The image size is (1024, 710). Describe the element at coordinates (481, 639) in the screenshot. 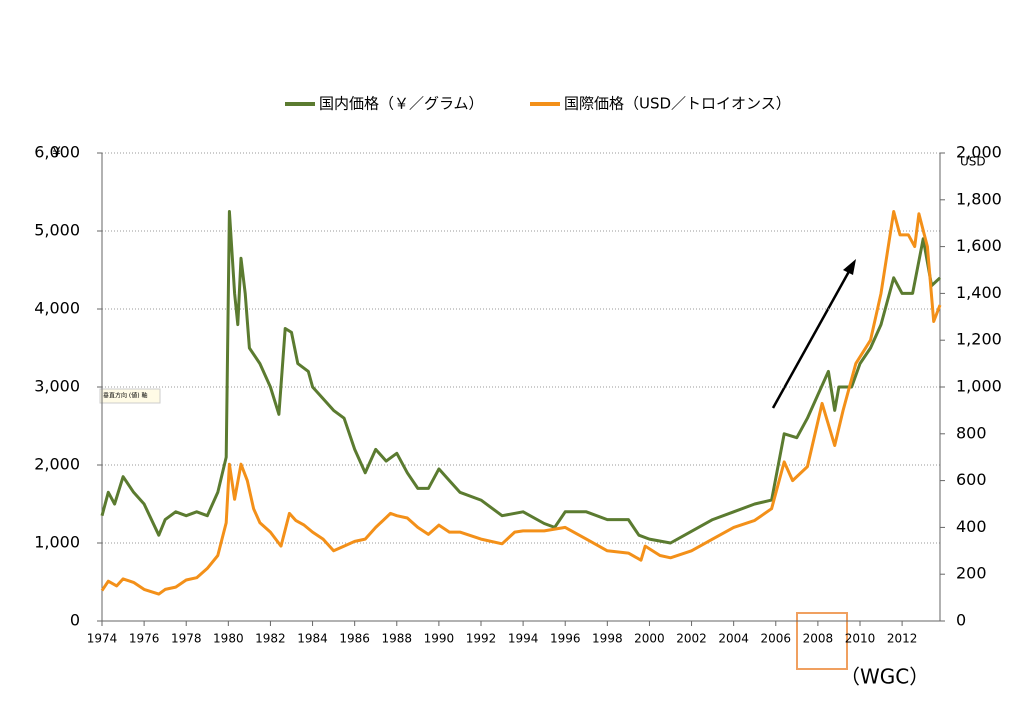

I see `x-tick-label: 1992` at that location.